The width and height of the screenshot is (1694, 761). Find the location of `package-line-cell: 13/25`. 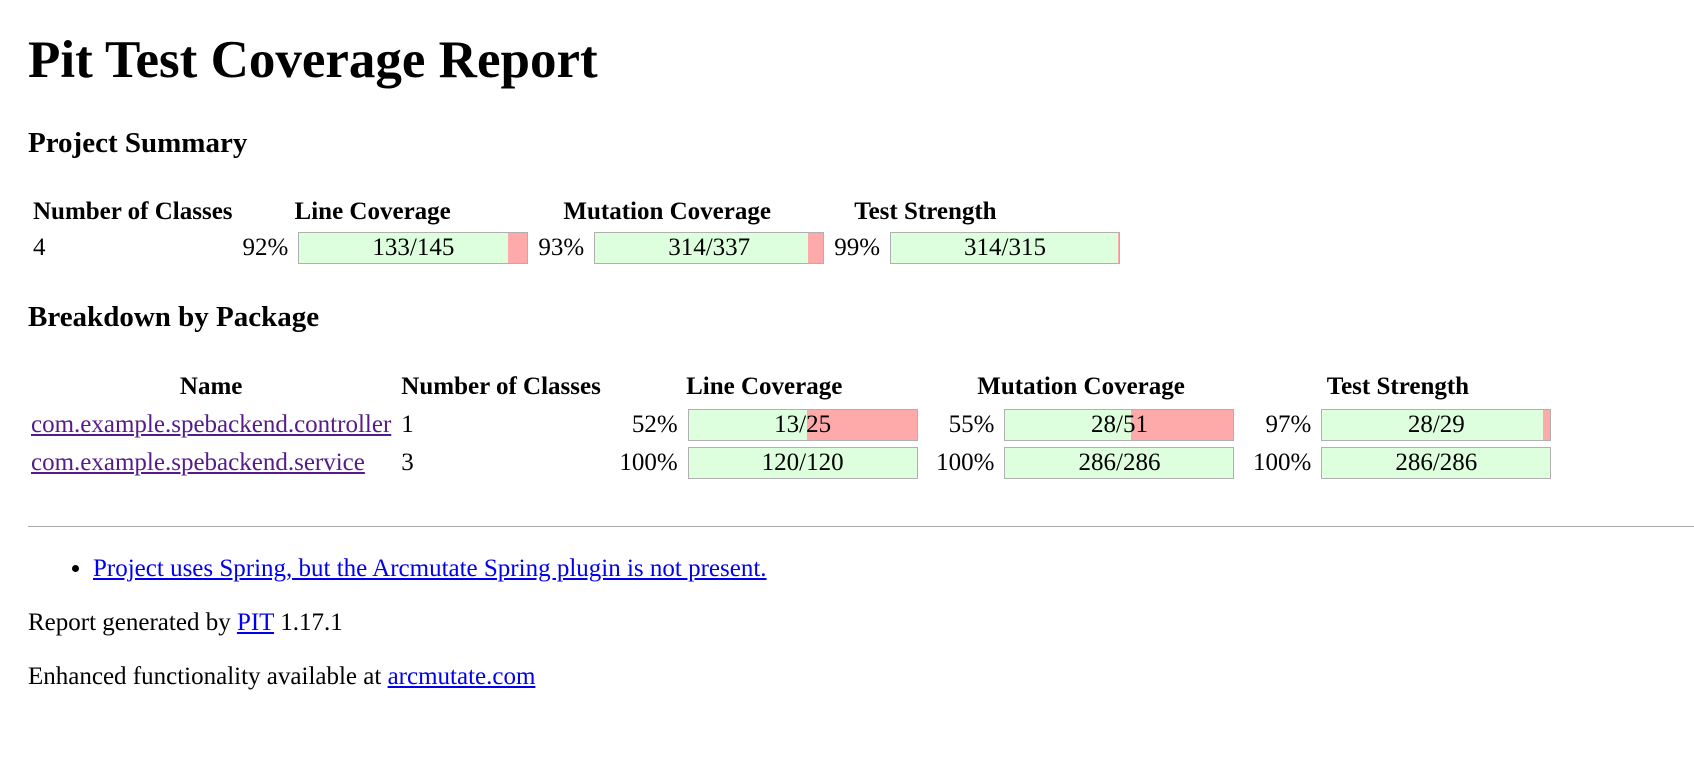

package-line-cell: 13/25 is located at coordinates (803, 425).